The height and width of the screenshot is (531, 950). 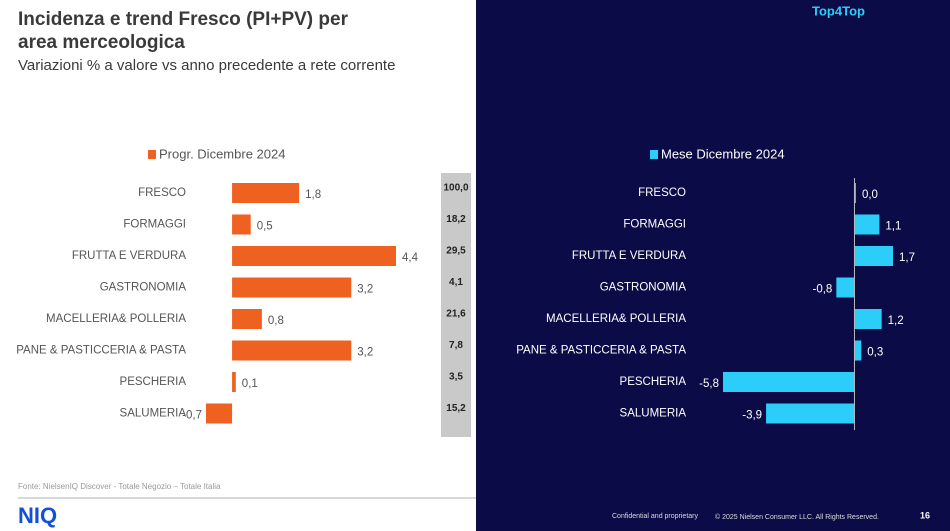 I want to click on logo: NIQ, so click(x=37, y=515).